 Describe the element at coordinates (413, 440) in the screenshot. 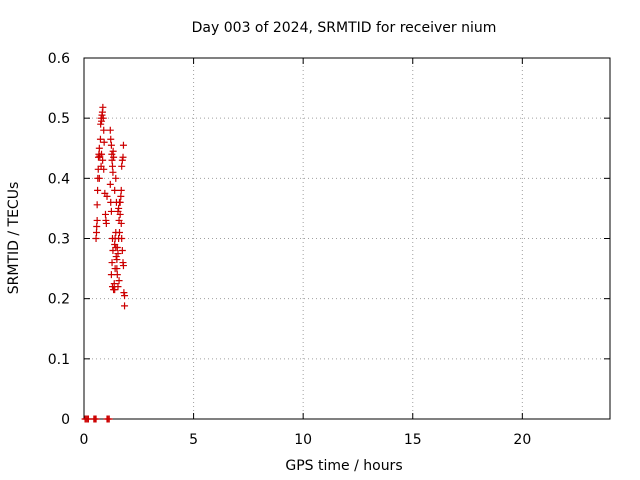

I see `x-tick-label: 15` at that location.